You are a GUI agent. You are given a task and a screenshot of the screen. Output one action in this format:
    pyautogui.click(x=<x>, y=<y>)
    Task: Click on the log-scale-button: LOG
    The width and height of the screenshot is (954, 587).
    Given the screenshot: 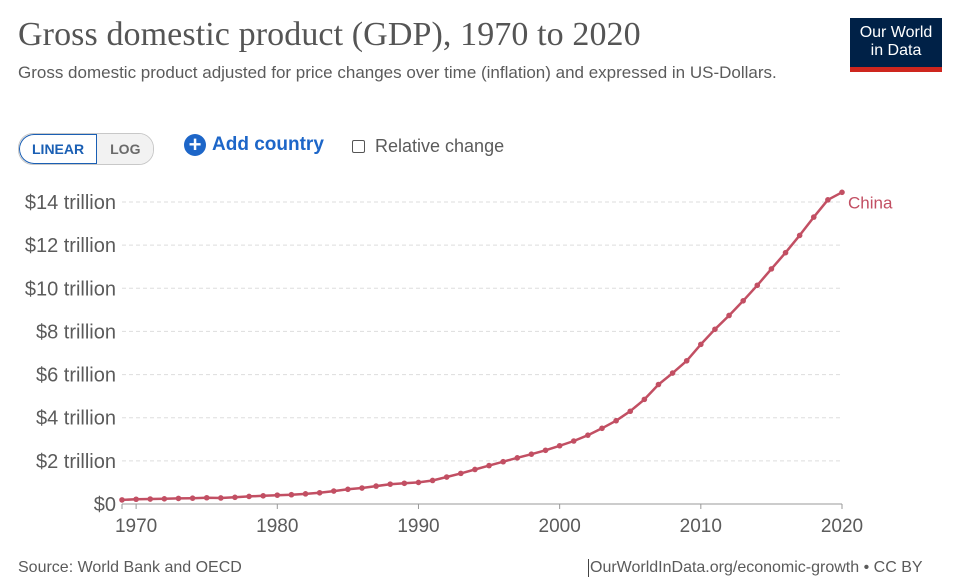 What is the action you would take?
    pyautogui.click(x=125, y=149)
    